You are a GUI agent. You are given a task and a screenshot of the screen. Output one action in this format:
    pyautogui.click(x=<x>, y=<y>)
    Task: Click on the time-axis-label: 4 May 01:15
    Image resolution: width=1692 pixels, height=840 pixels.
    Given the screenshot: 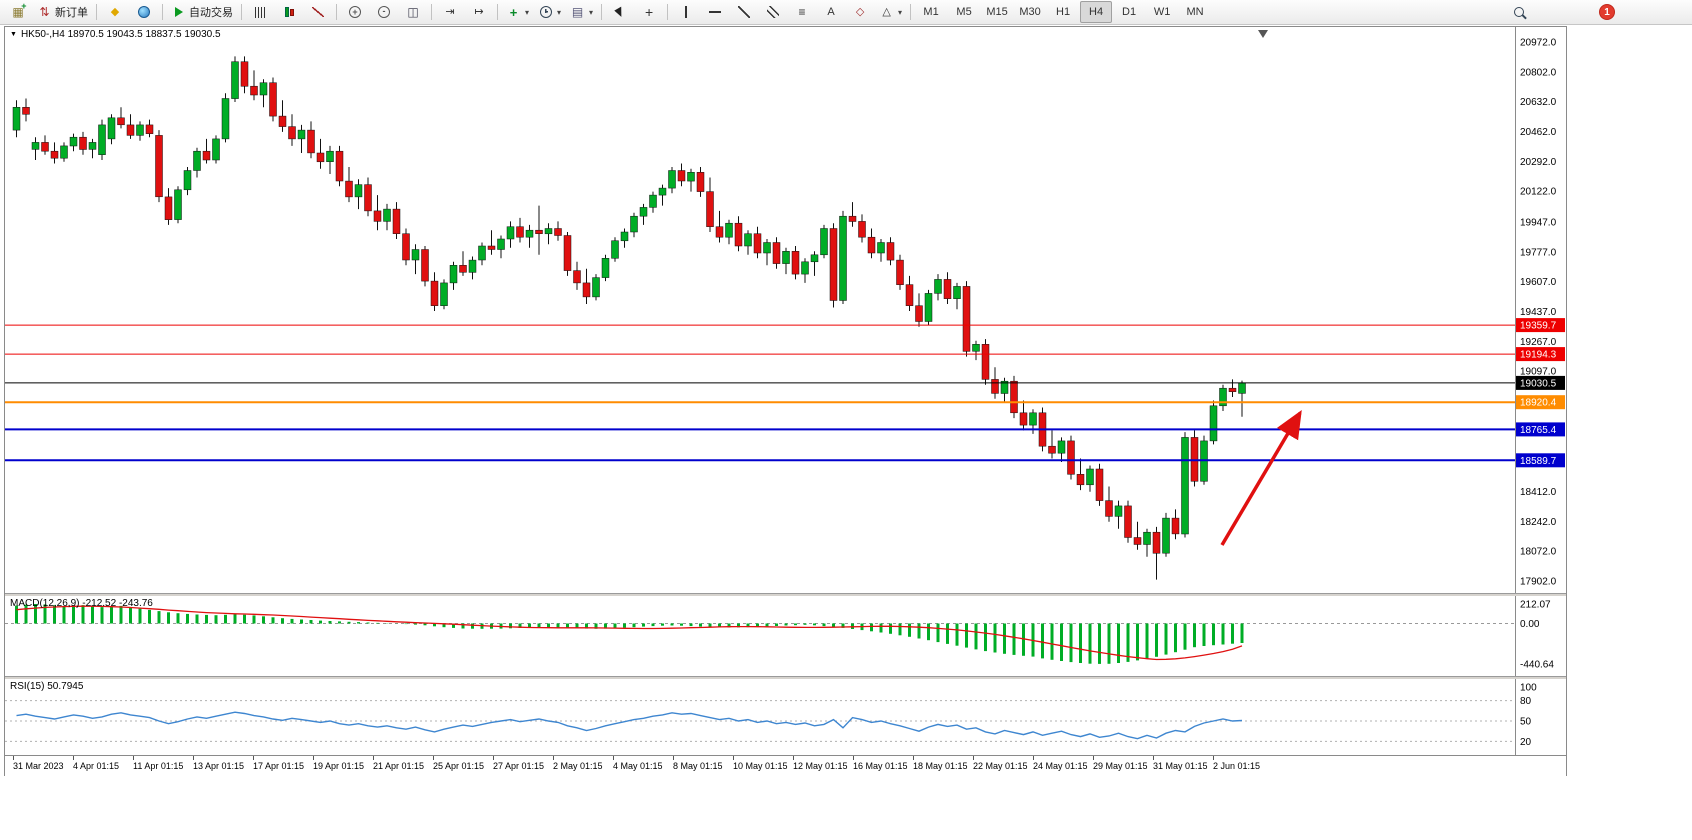 What is the action you would take?
    pyautogui.click(x=638, y=766)
    